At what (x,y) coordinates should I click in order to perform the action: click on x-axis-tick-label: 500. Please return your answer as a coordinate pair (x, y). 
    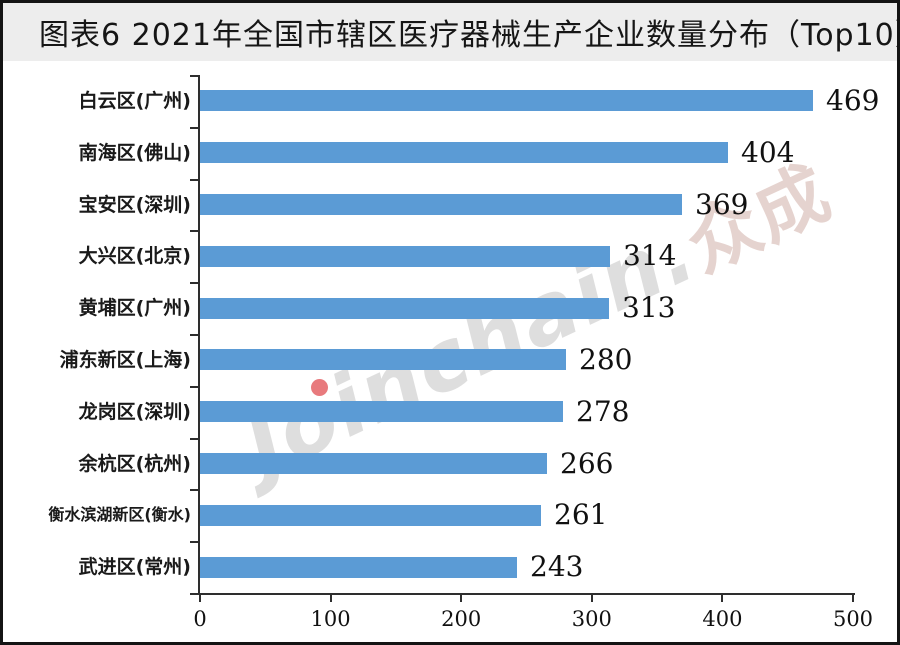
    Looking at the image, I should click on (853, 619).